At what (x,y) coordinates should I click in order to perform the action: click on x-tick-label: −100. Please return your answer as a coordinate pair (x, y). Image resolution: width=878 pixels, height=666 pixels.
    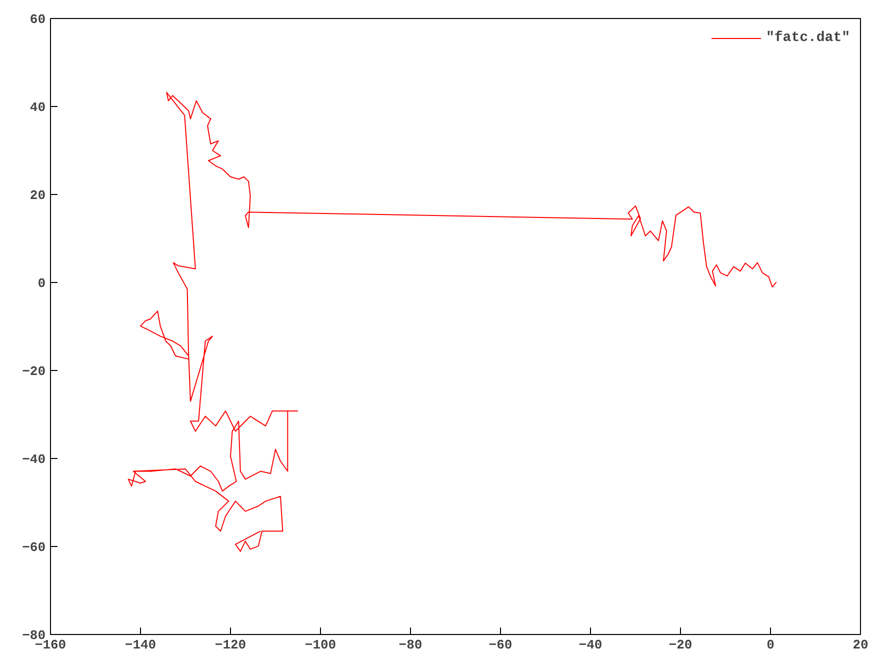
    Looking at the image, I should click on (320, 645).